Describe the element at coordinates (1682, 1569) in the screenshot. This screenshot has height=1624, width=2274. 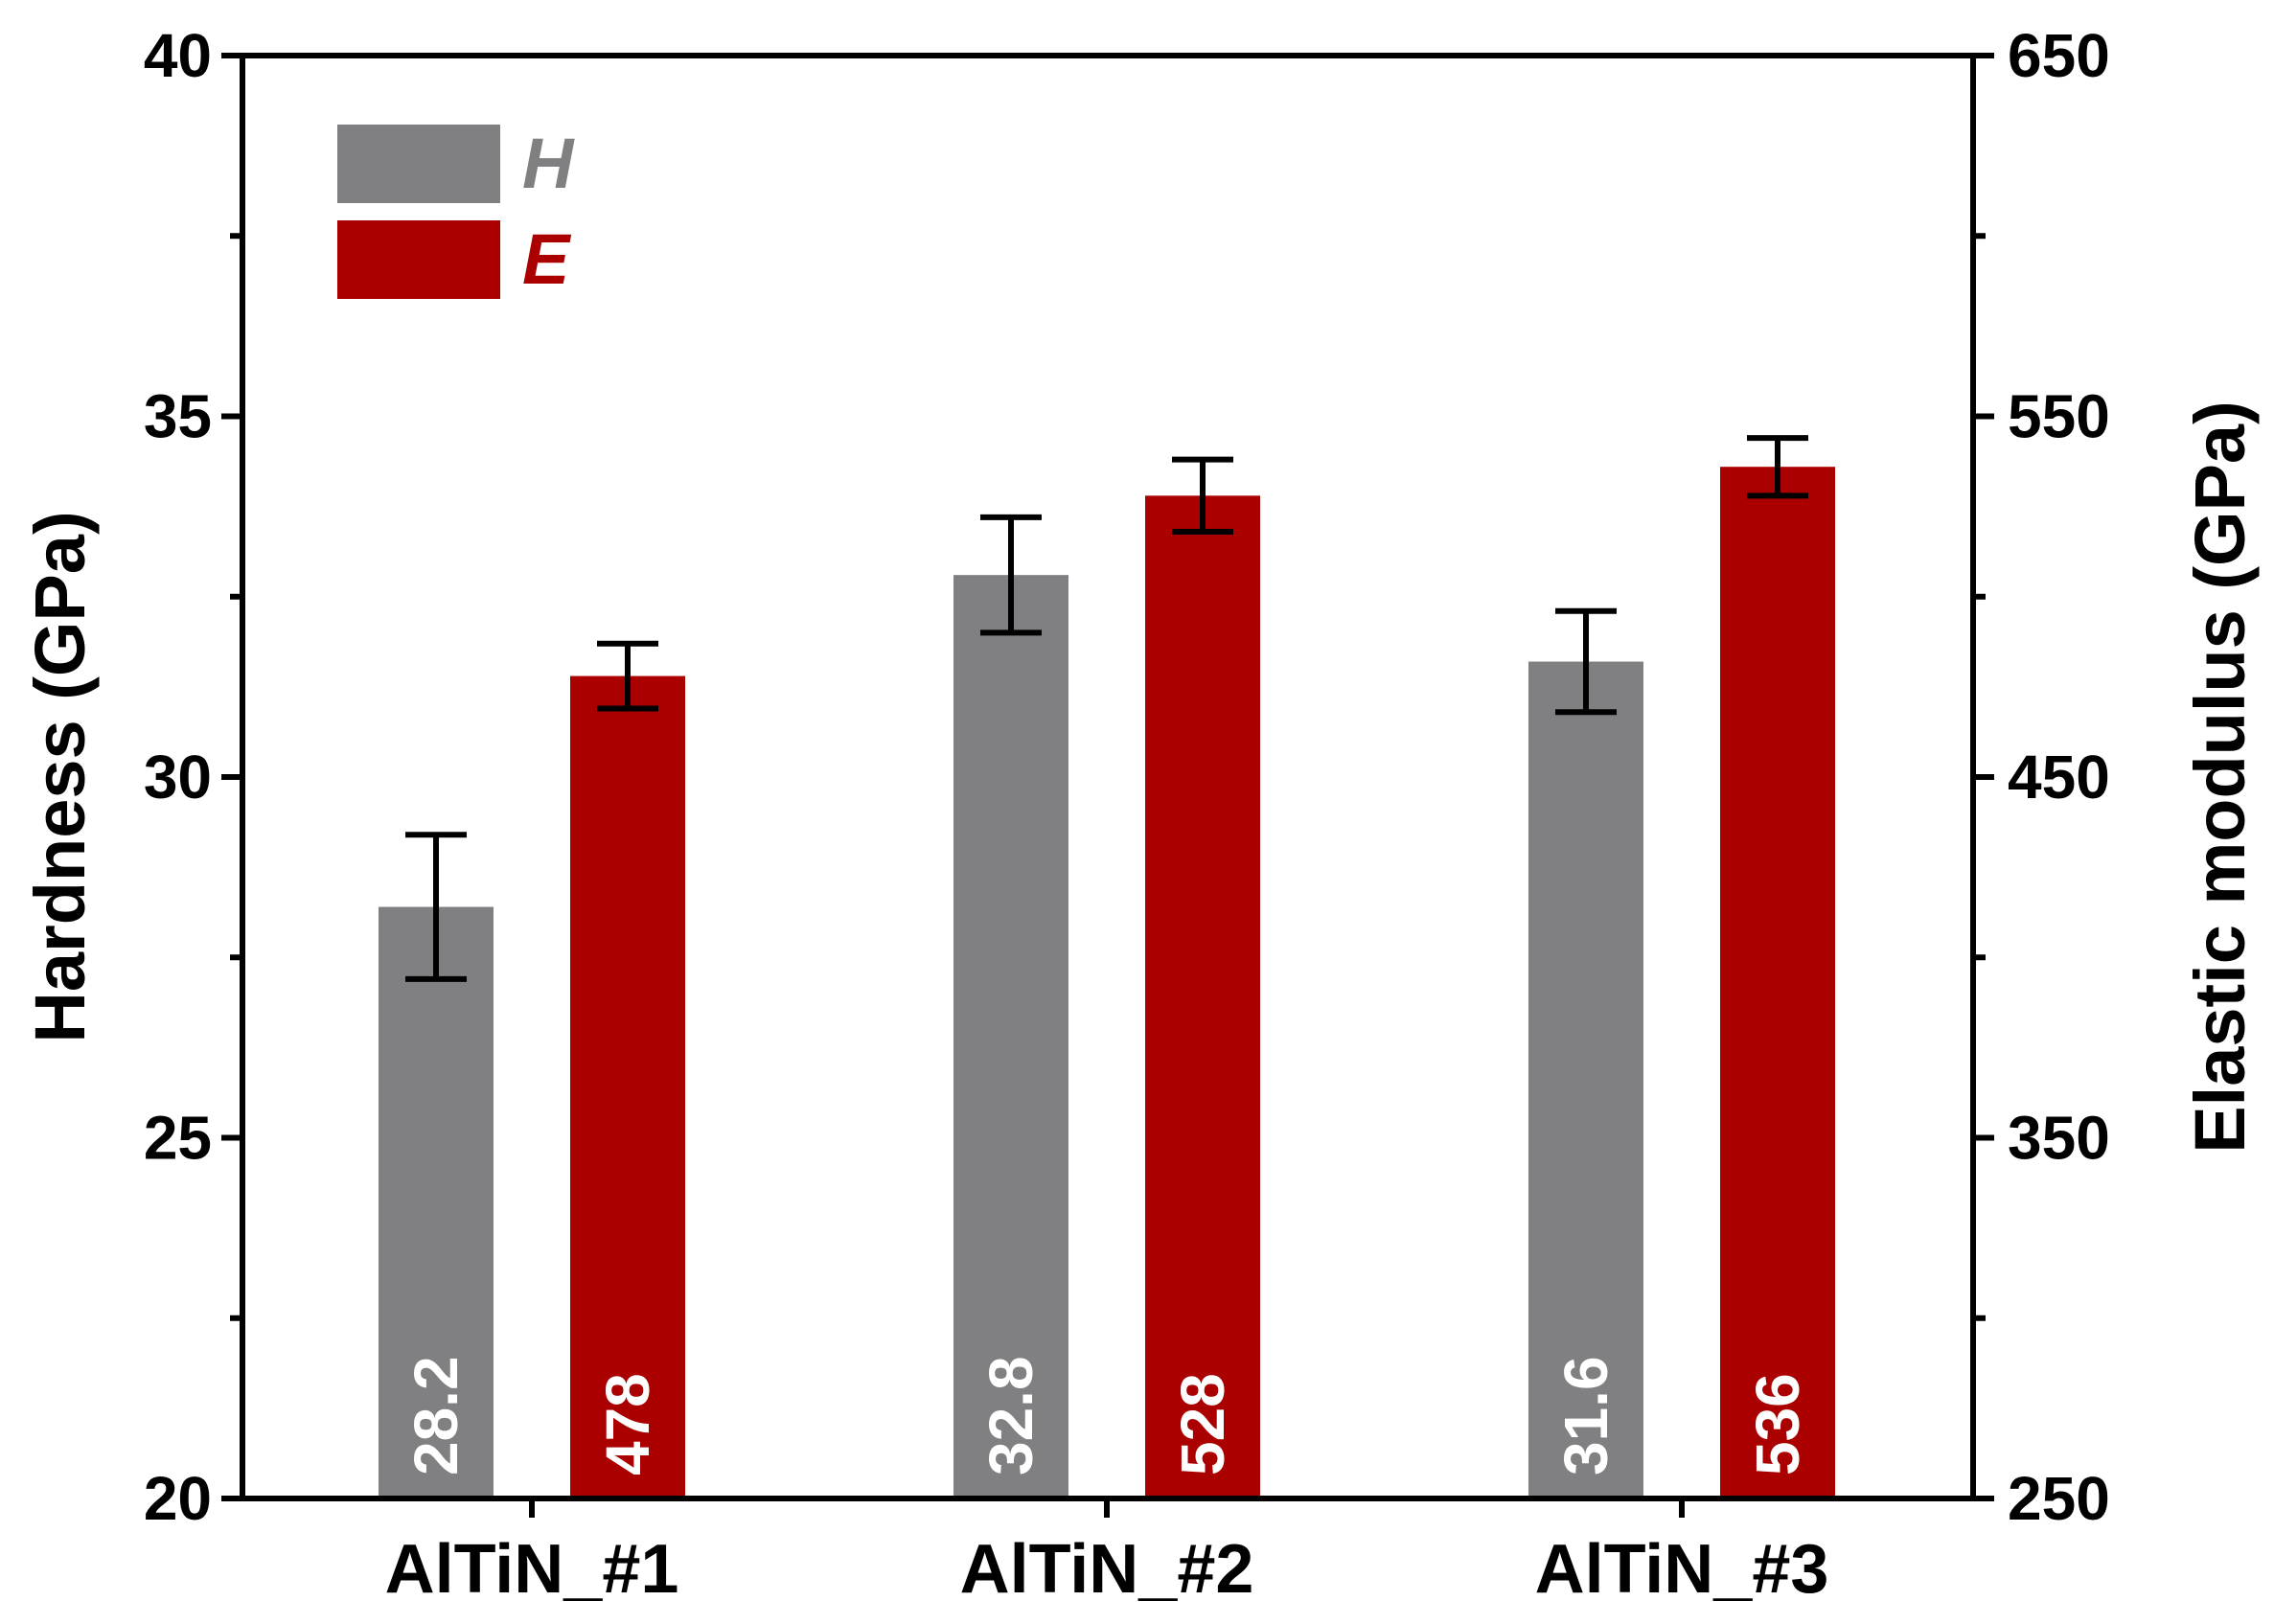
I see `category-label: AlTiN_#3` at that location.